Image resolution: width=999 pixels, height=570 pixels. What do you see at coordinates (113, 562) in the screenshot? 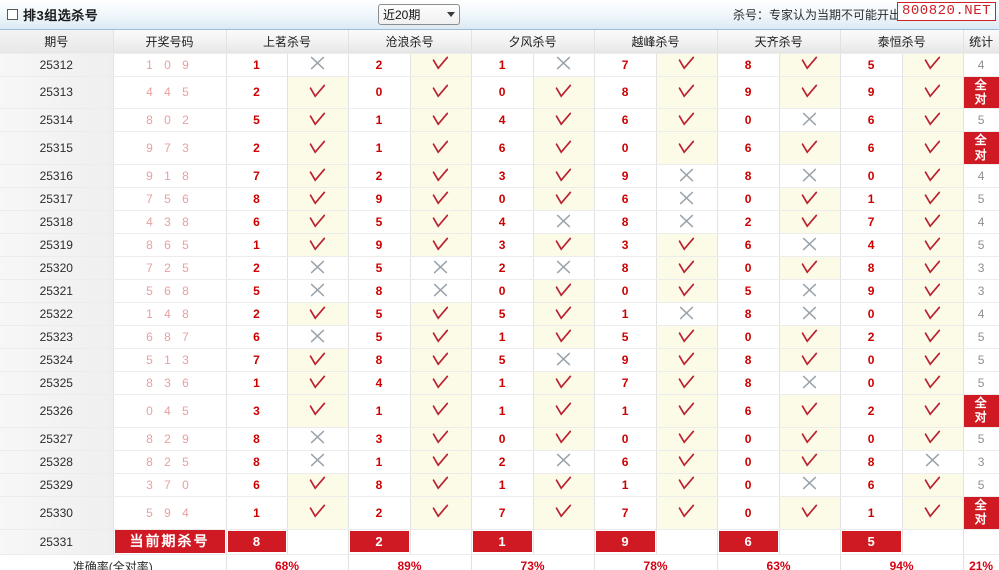
I see `summary-label: 准确率(全对率)` at bounding box center [113, 562].